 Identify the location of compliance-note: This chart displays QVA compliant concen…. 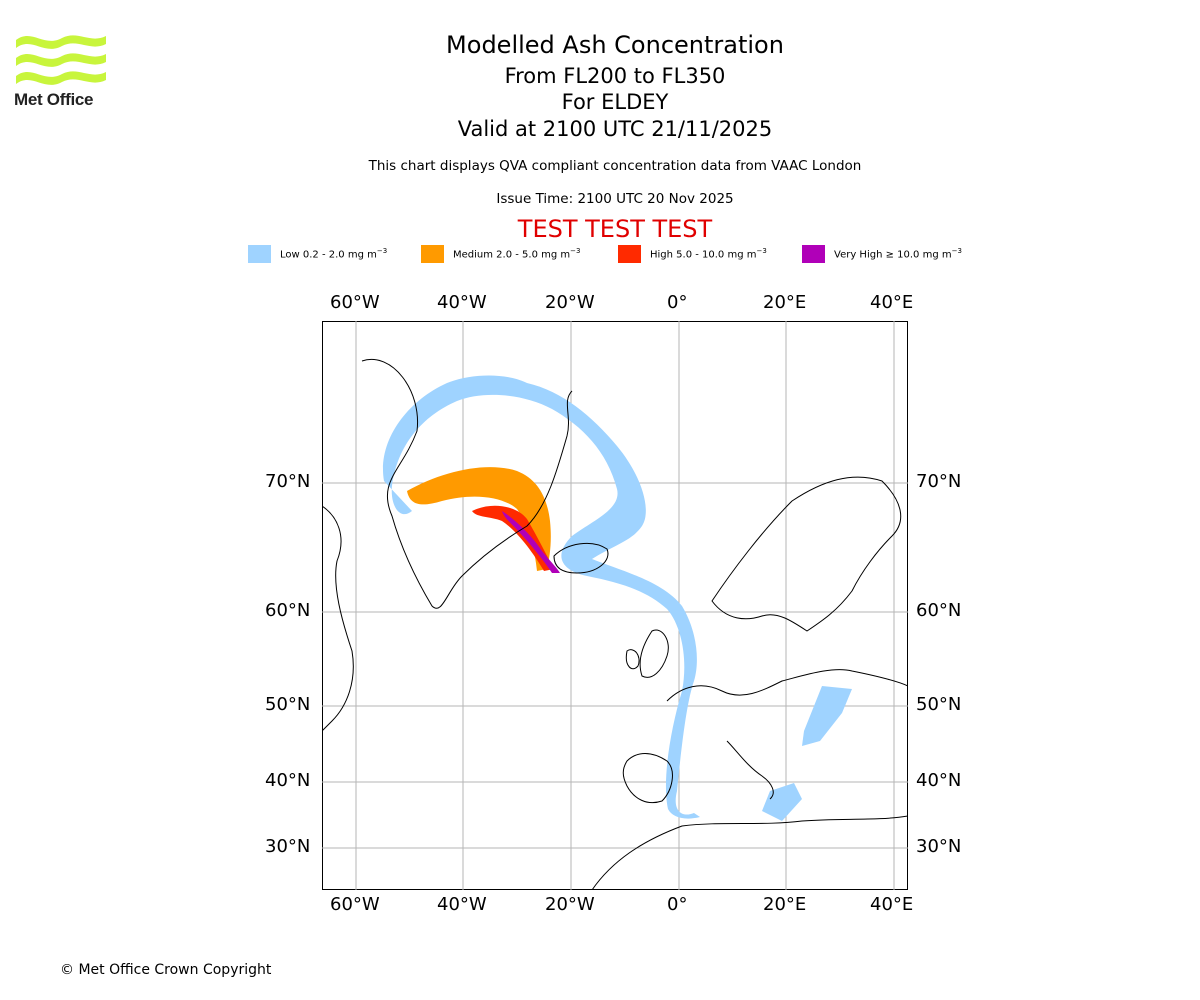
(615, 166).